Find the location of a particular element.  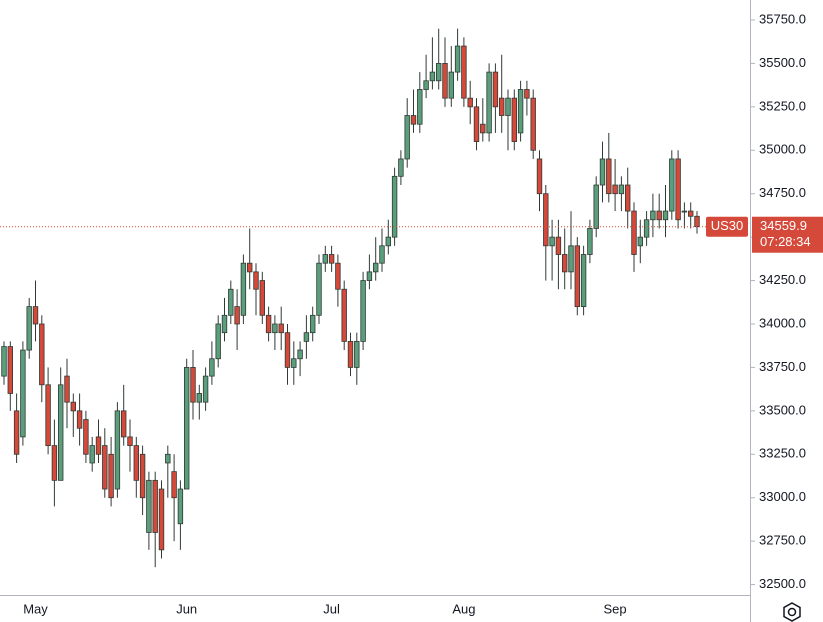

y-tick-label: 35250.0 is located at coordinates (782, 105).